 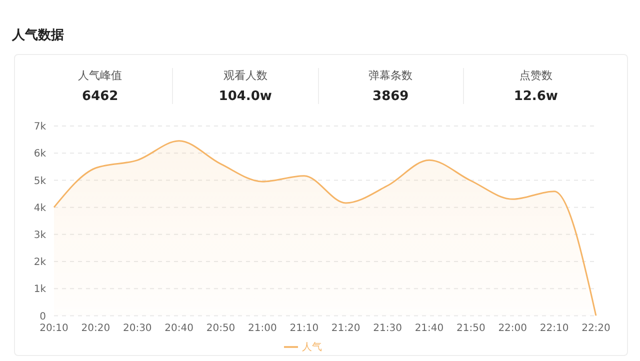 I want to click on x-tick-label: 20:30, so click(x=137, y=328).